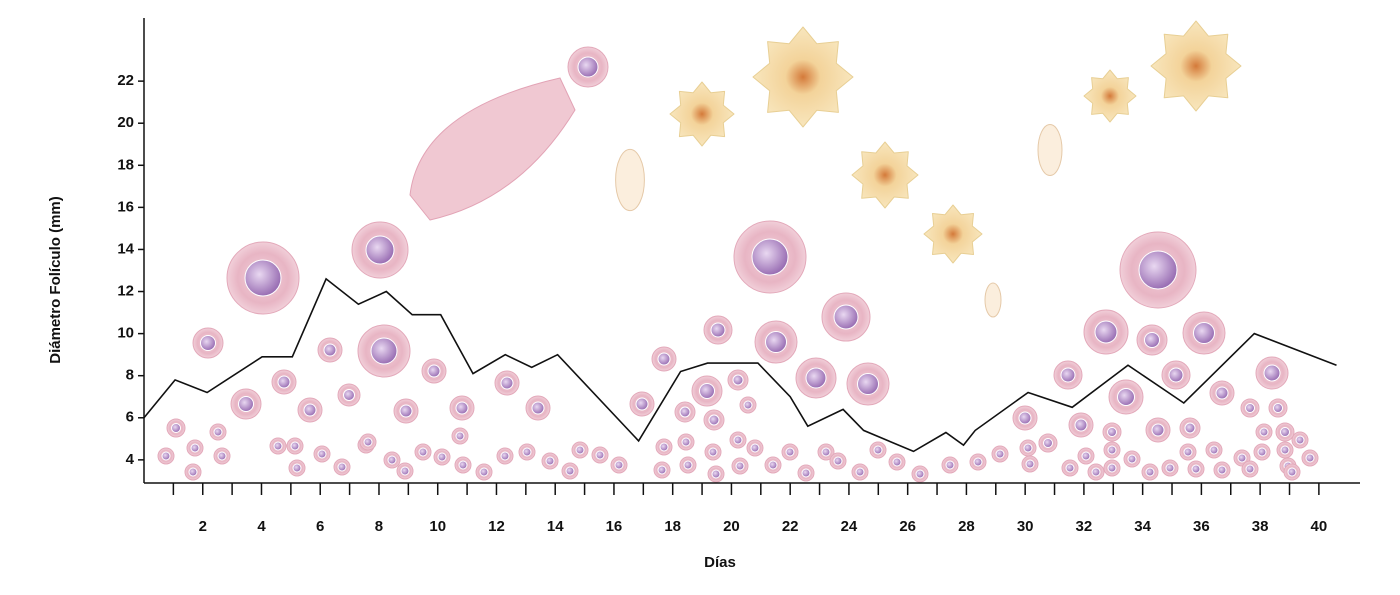 This screenshot has width=1400, height=595. Describe the element at coordinates (790, 526) in the screenshot. I see `x-tick-label: 22` at that location.